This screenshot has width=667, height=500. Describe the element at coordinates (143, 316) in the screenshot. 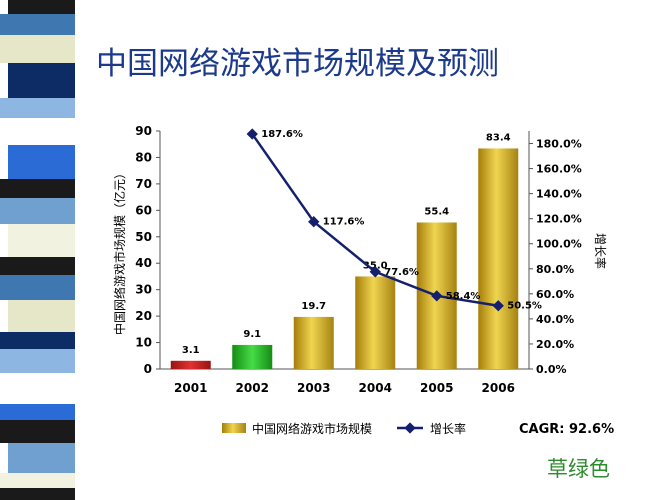

I see `y-tick-20: 20` at that location.